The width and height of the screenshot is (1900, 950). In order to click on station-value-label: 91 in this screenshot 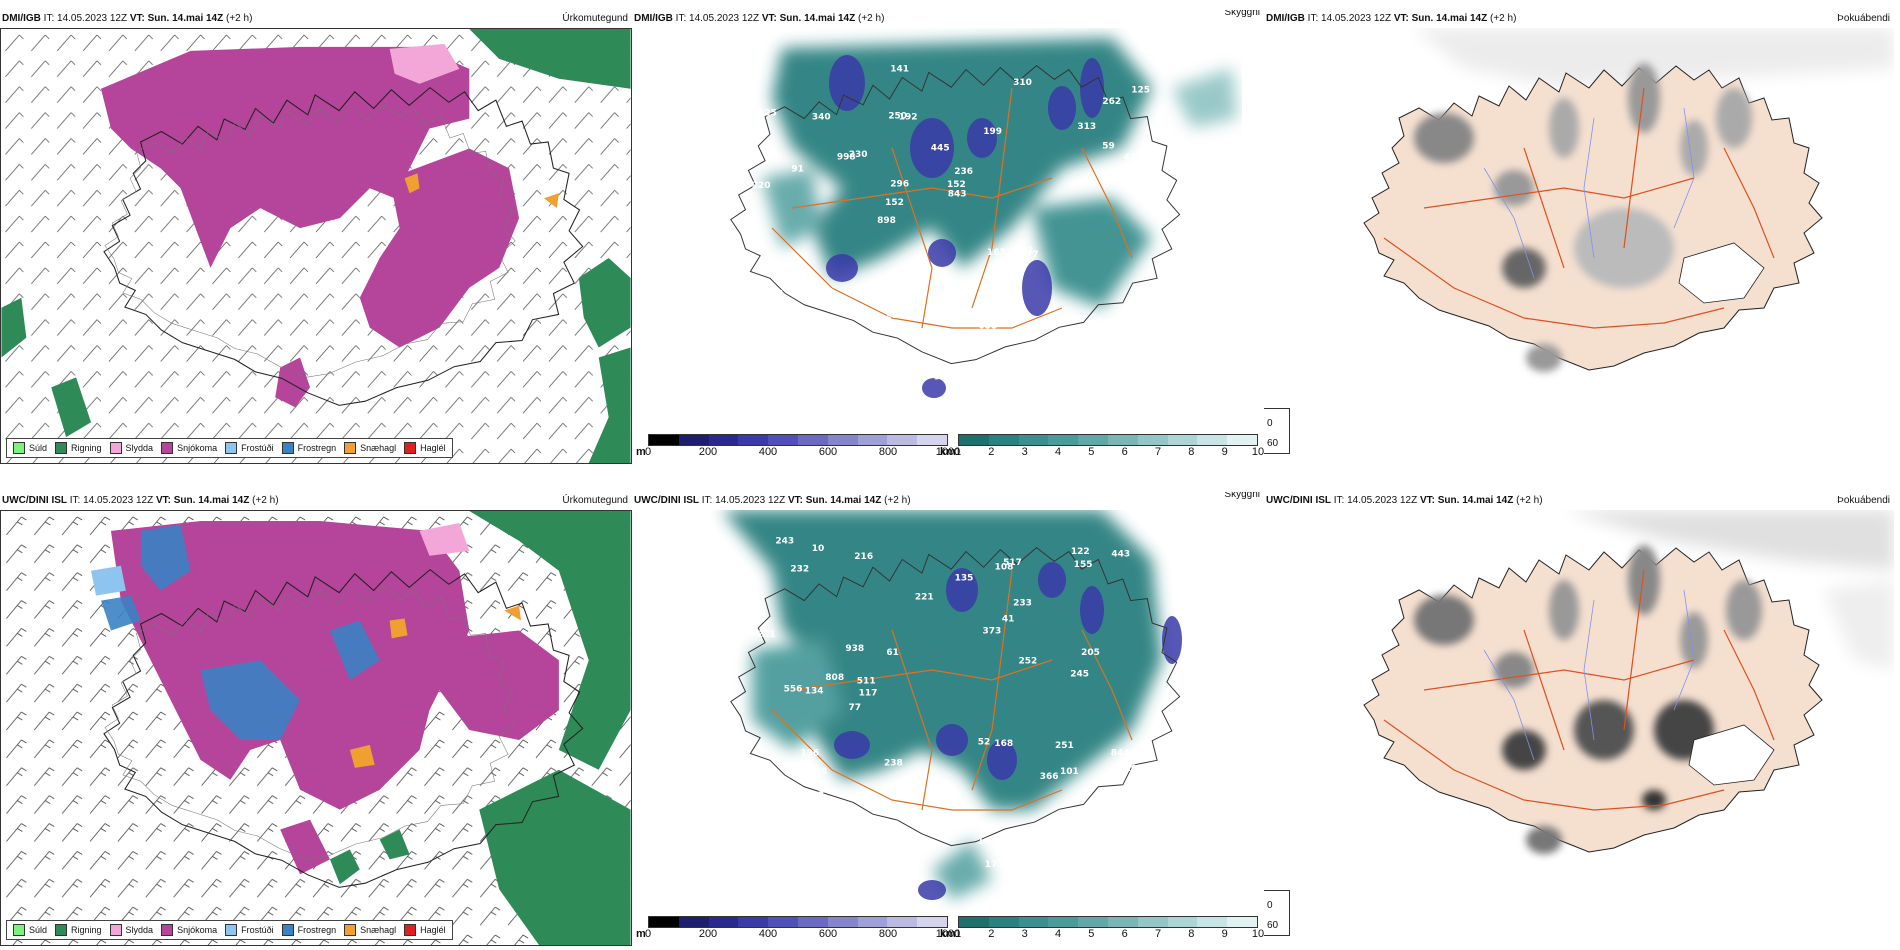, I will do `click(797, 169)`.